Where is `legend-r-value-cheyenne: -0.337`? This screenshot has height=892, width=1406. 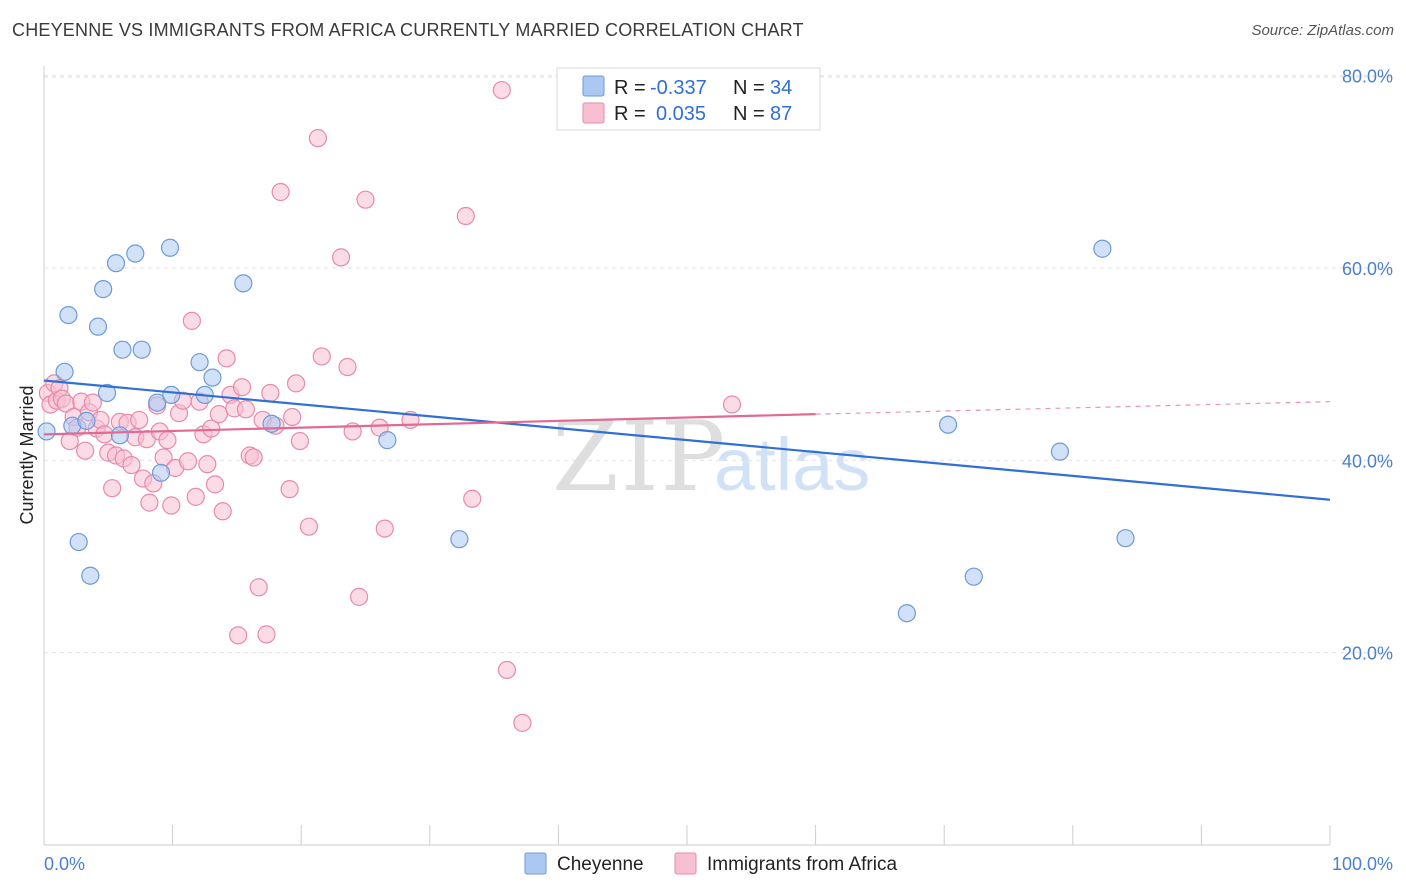 legend-r-value-cheyenne: -0.337 is located at coordinates (678, 88).